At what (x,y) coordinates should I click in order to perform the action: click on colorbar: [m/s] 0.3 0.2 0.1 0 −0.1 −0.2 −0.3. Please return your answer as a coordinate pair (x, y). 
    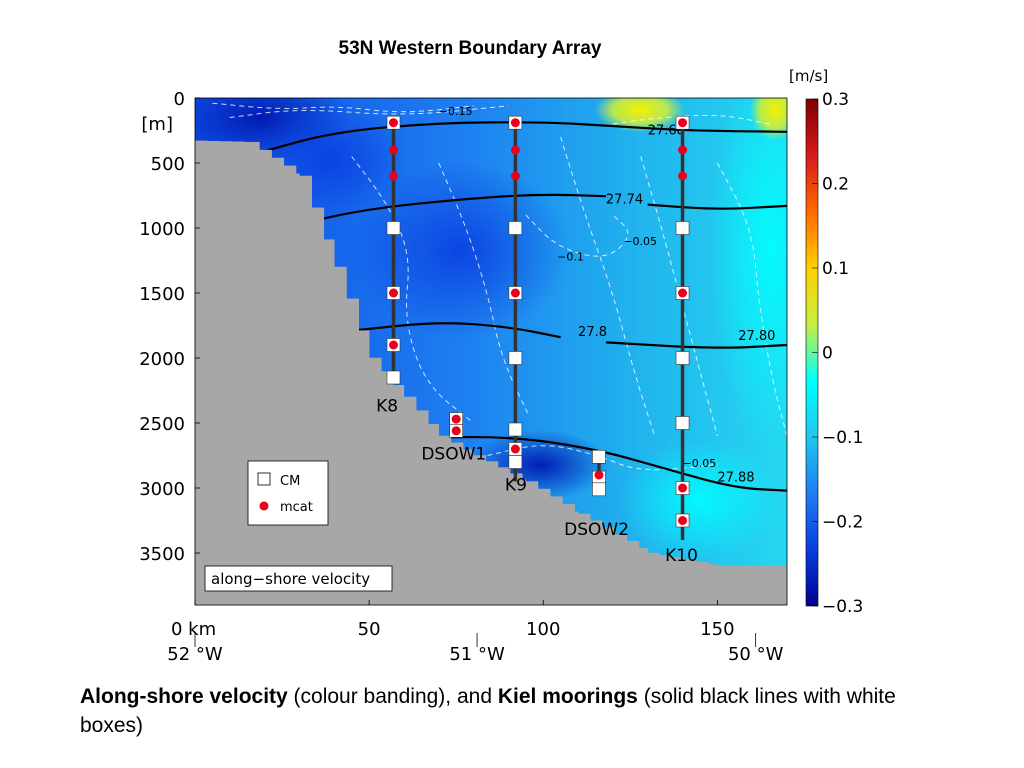
    Looking at the image, I should click on (826, 342).